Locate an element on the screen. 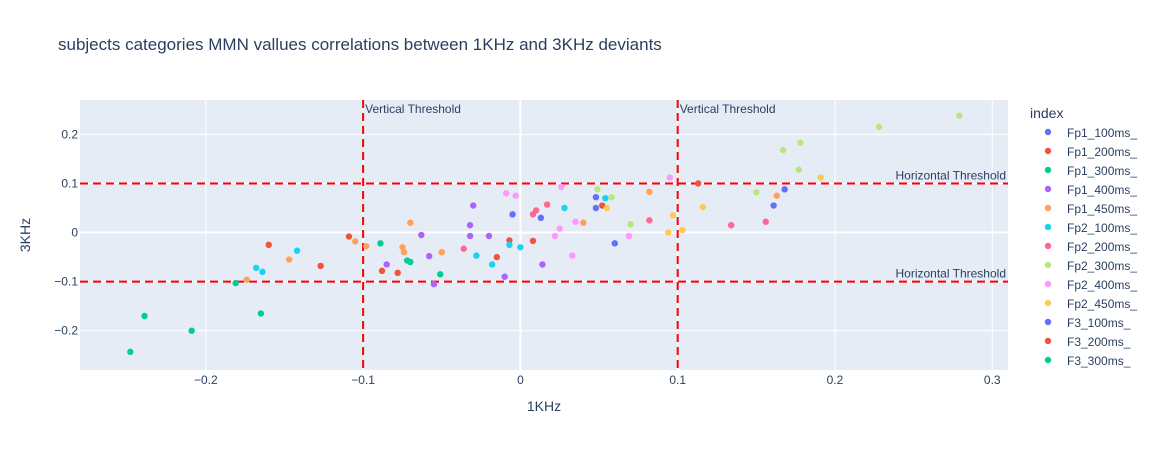  legend-item: Fp2_300ms_ is located at coordinates (1091, 266).